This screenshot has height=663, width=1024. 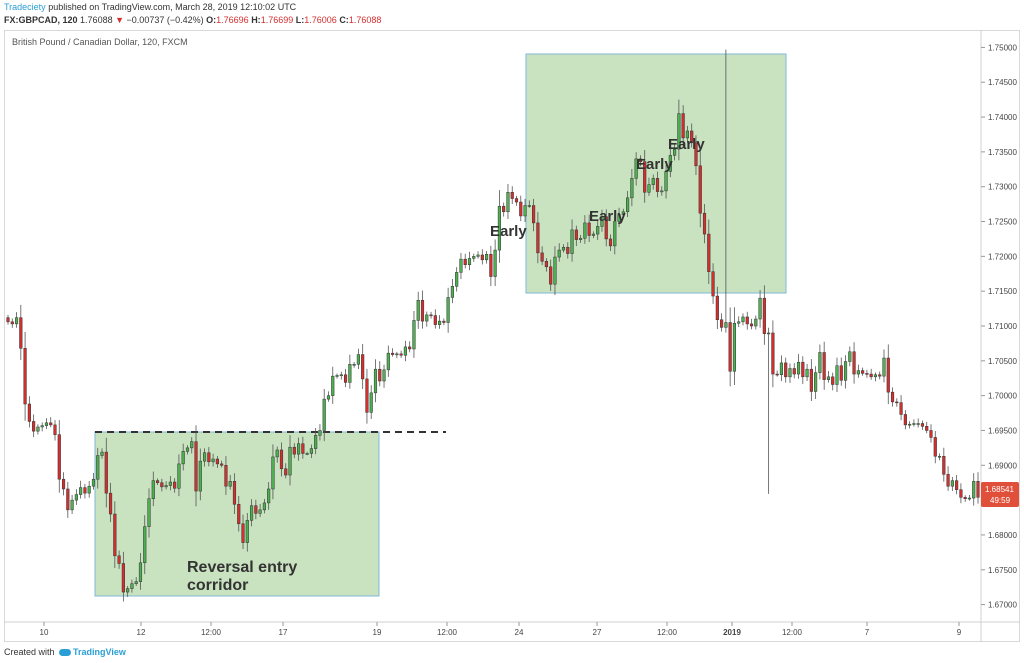 What do you see at coordinates (211, 20) in the screenshot?
I see `open-label: O:` at bounding box center [211, 20].